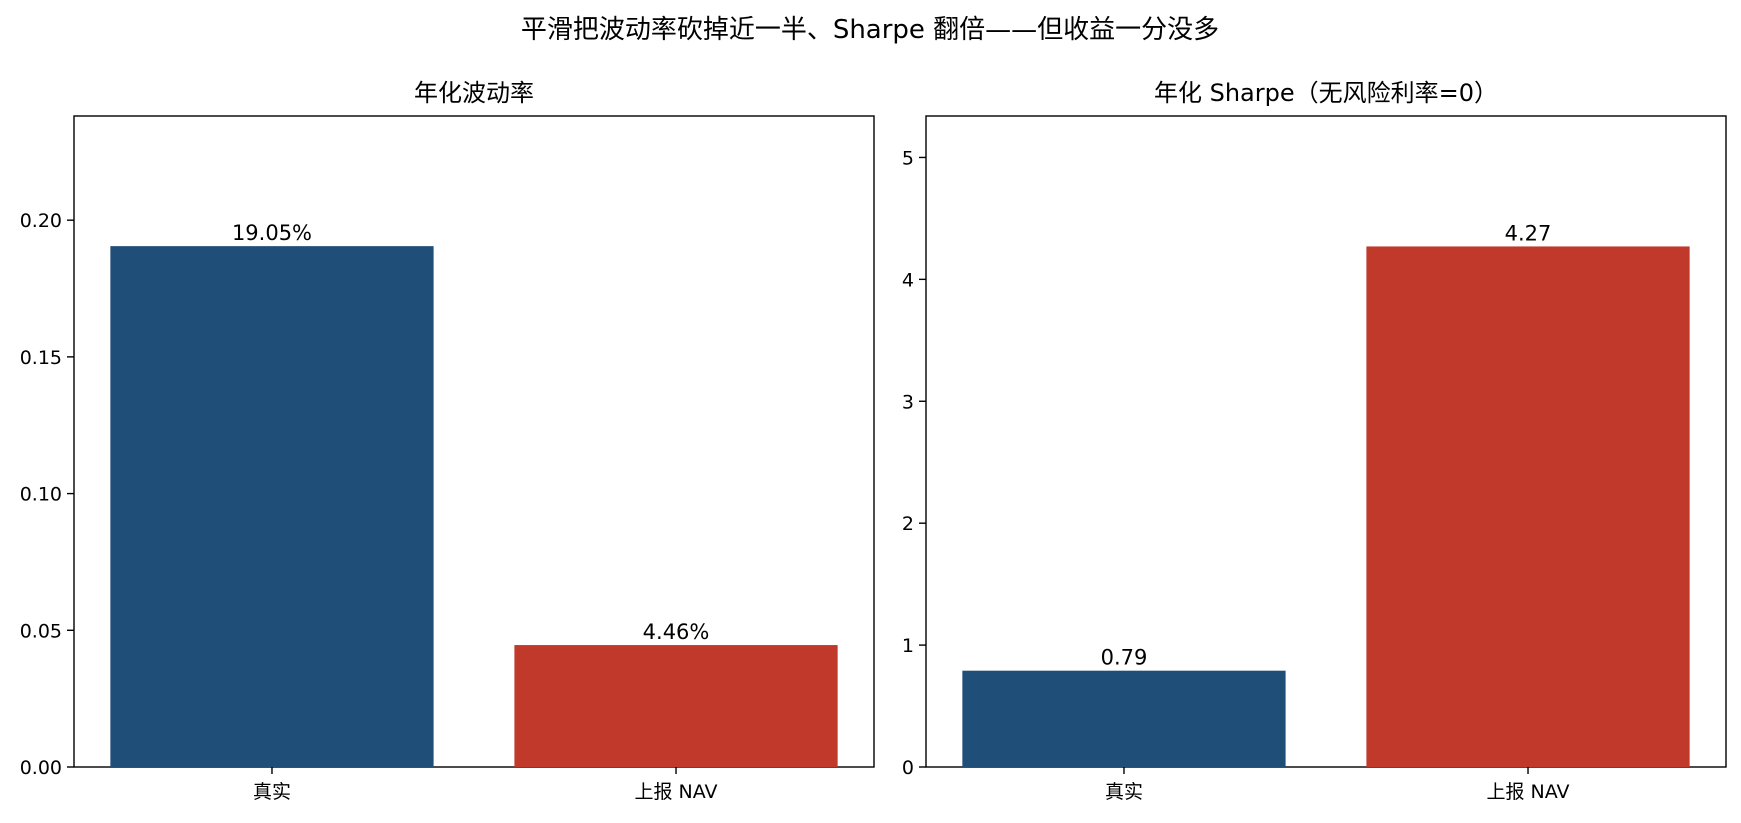  Describe the element at coordinates (485, 785) in the screenshot. I see `volatility-x-axis: 真实 上报 NAV` at that location.